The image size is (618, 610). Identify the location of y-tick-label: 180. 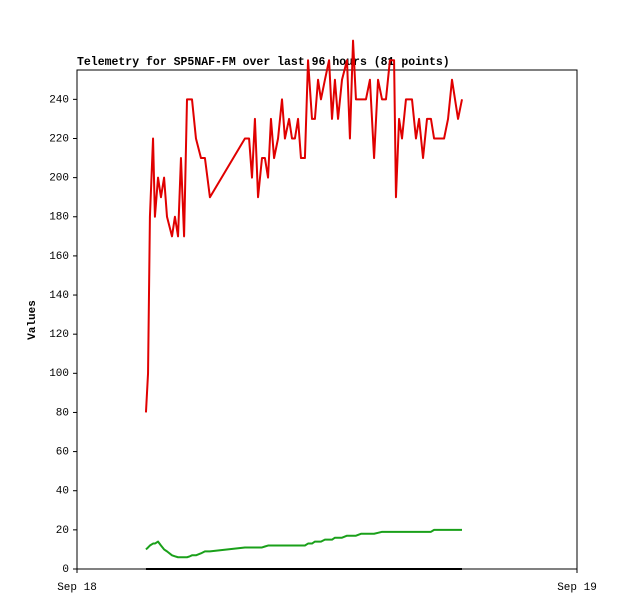
(59, 218).